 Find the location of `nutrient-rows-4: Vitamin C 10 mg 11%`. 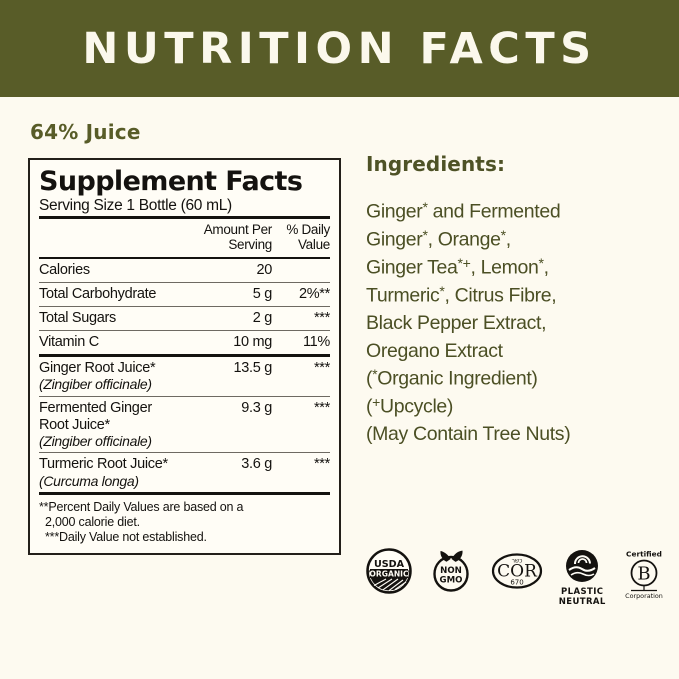

nutrient-rows-4: Vitamin C 10 mg 11% is located at coordinates (184, 342).